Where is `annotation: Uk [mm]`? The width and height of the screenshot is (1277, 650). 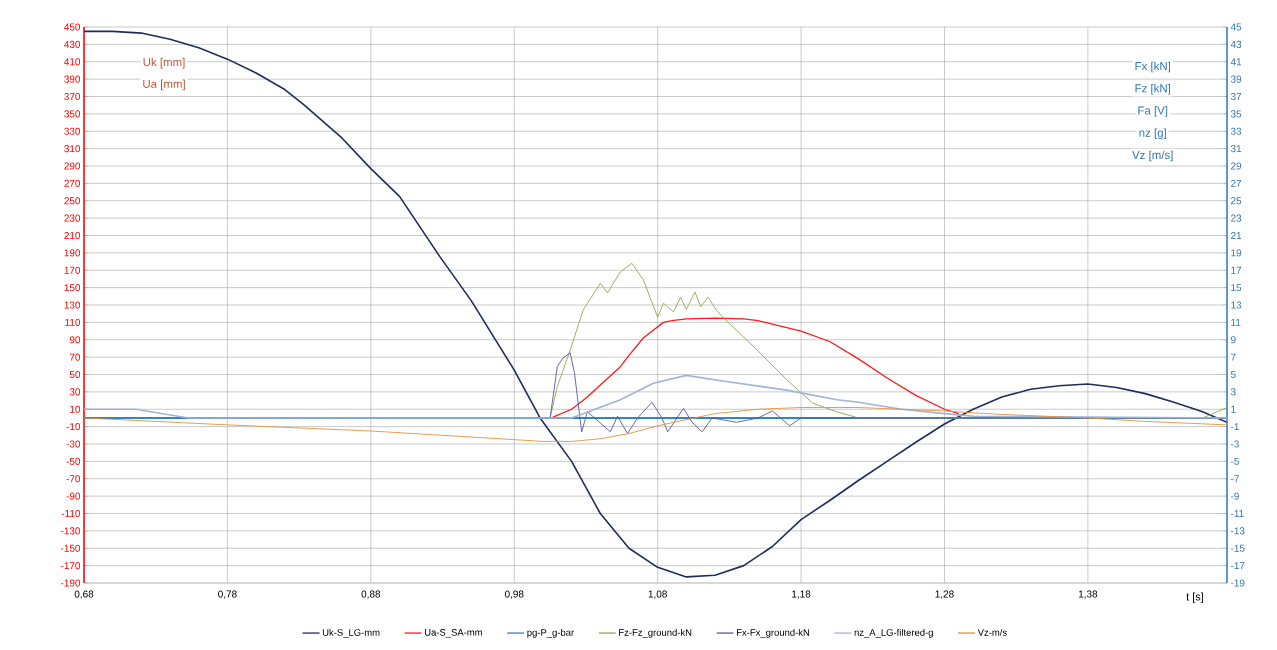 annotation: Uk [mm] is located at coordinates (164, 63).